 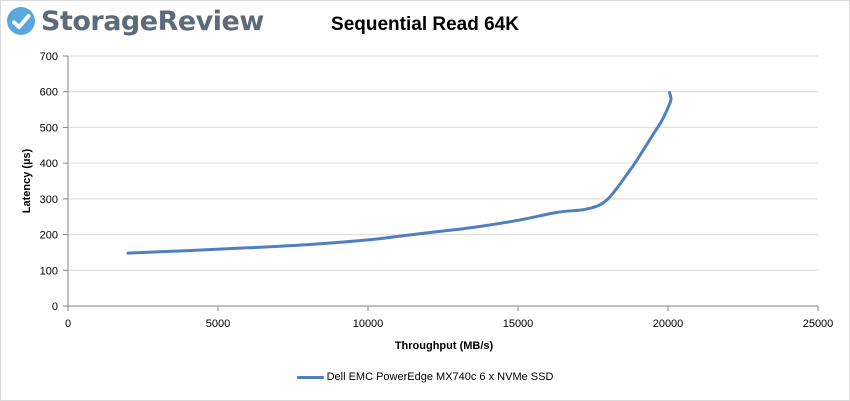 I want to click on brand-logo: StorageReview, so click(x=135, y=21).